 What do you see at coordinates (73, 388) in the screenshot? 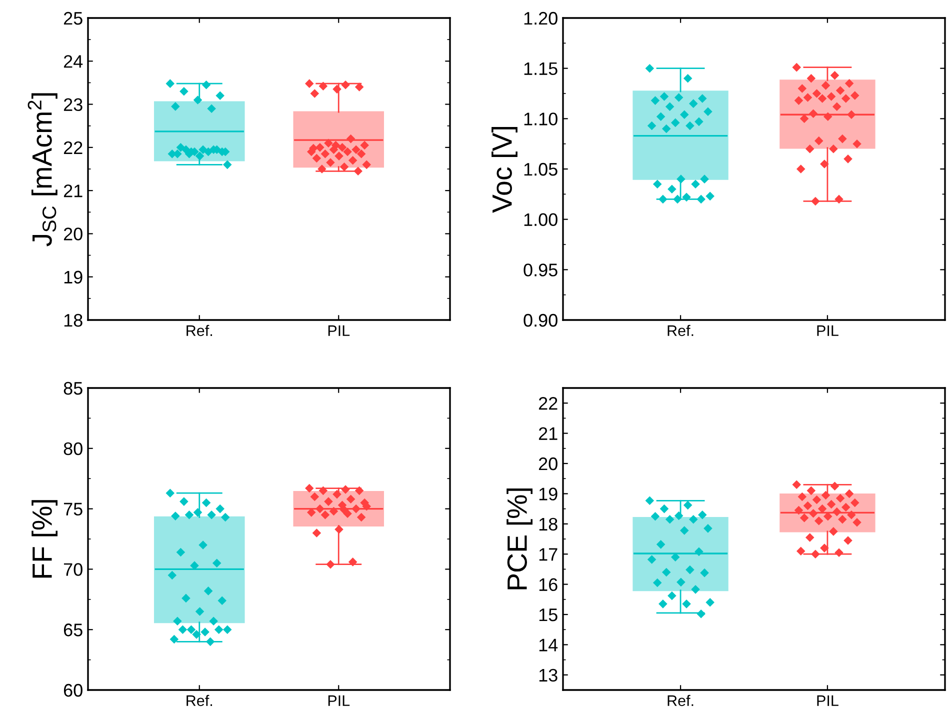
I see `y-tick-label: 85` at bounding box center [73, 388].